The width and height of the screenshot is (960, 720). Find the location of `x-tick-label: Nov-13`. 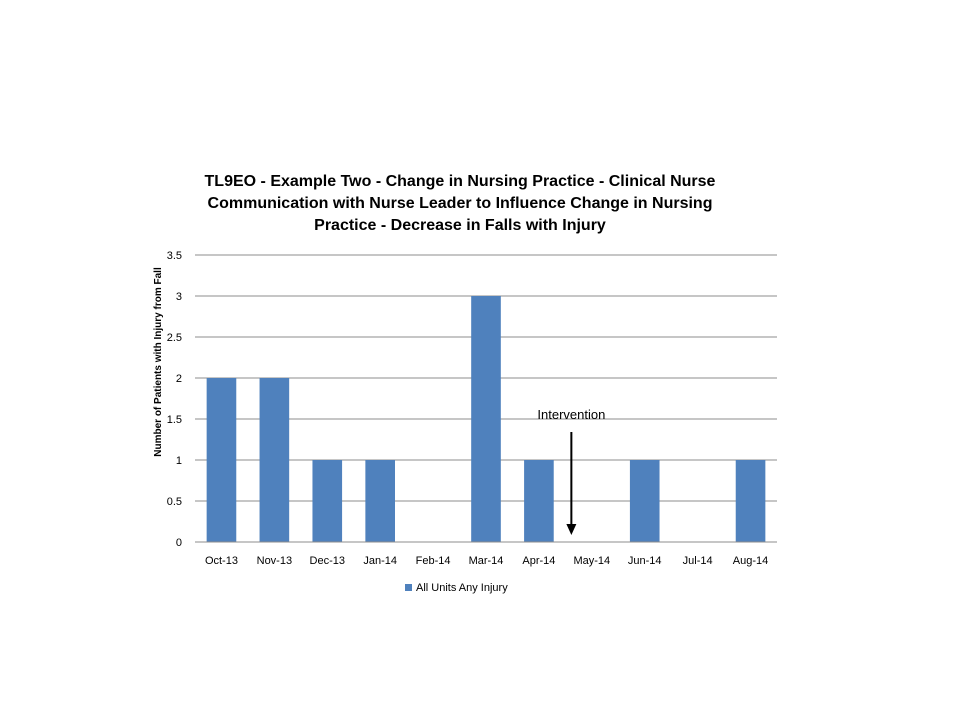

x-tick-label: Nov-13 is located at coordinates (274, 561).